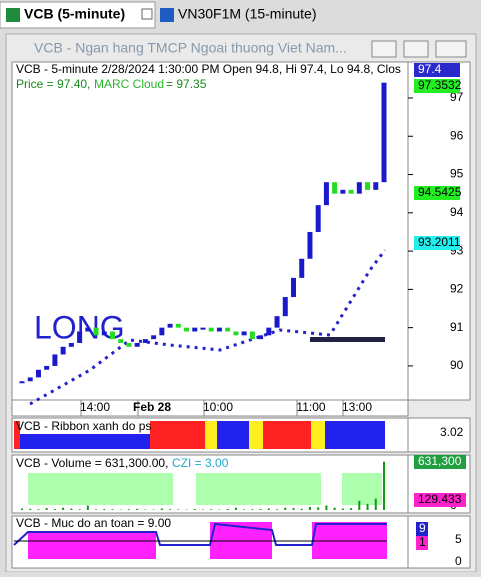  I want to click on cloud-name: MARC Cloud, so click(129, 84).